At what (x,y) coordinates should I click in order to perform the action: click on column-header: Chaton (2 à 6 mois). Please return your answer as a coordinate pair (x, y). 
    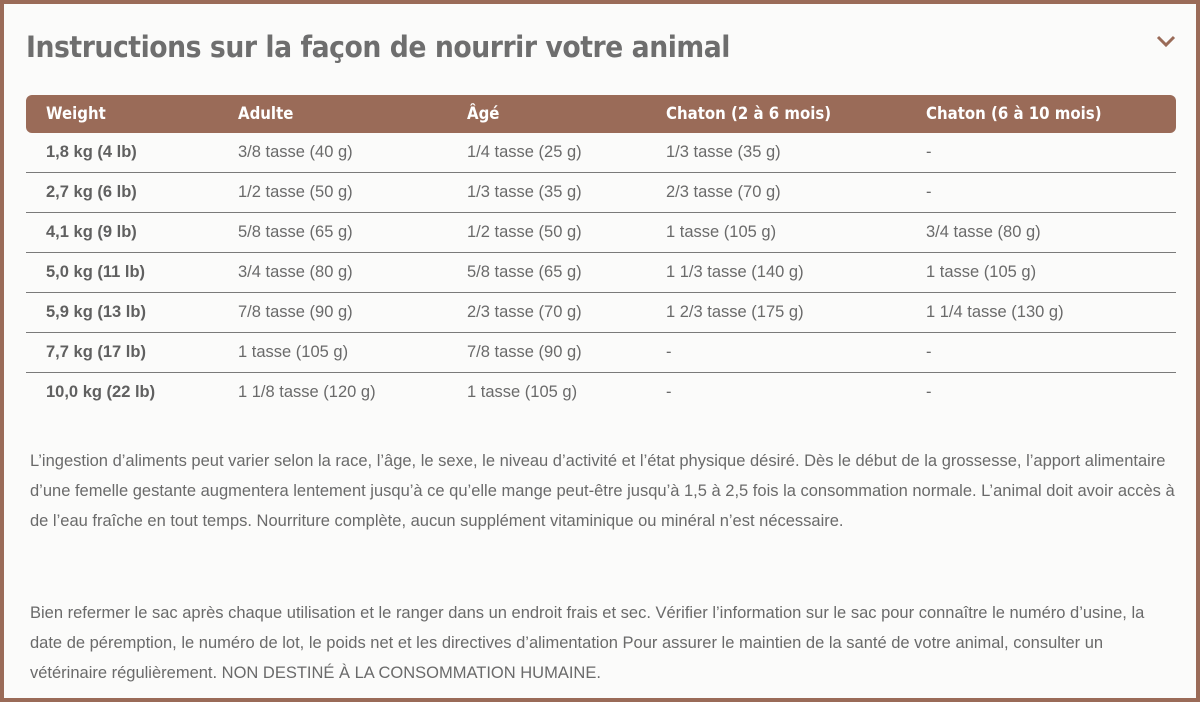
    Looking at the image, I should click on (776, 114).